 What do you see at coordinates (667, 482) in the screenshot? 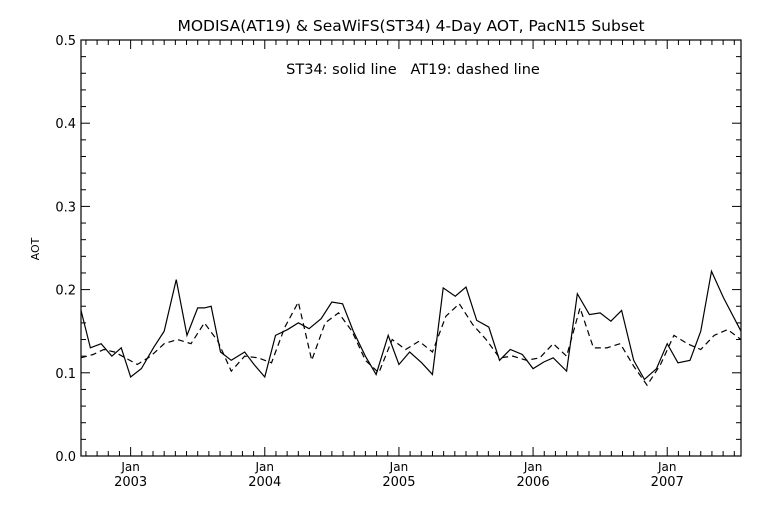
I see `x-tick-year-label: 2007` at bounding box center [667, 482].